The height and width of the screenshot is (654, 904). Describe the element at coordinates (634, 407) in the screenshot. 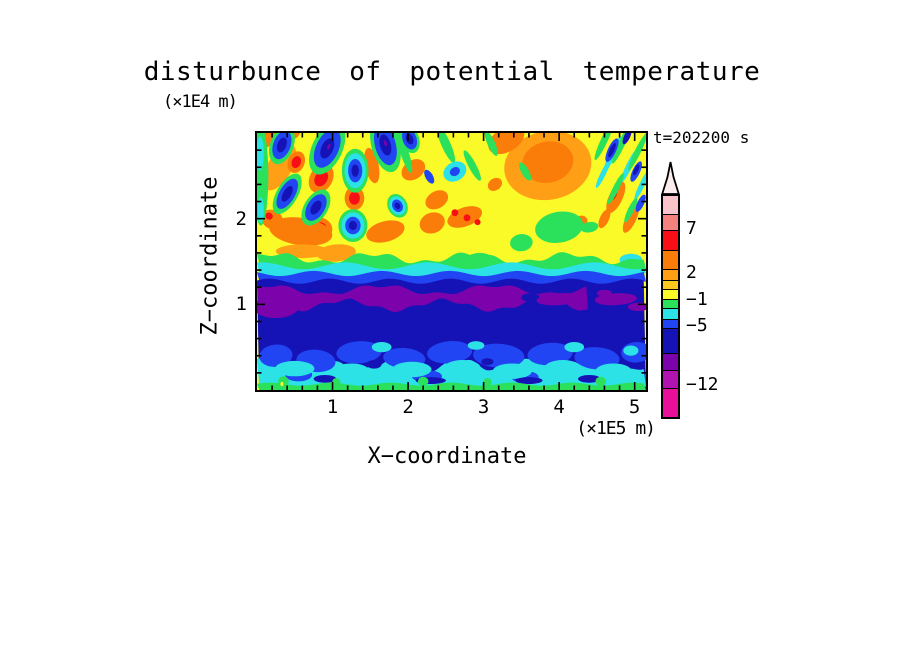

I see `x-tick-label-5: 5` at that location.